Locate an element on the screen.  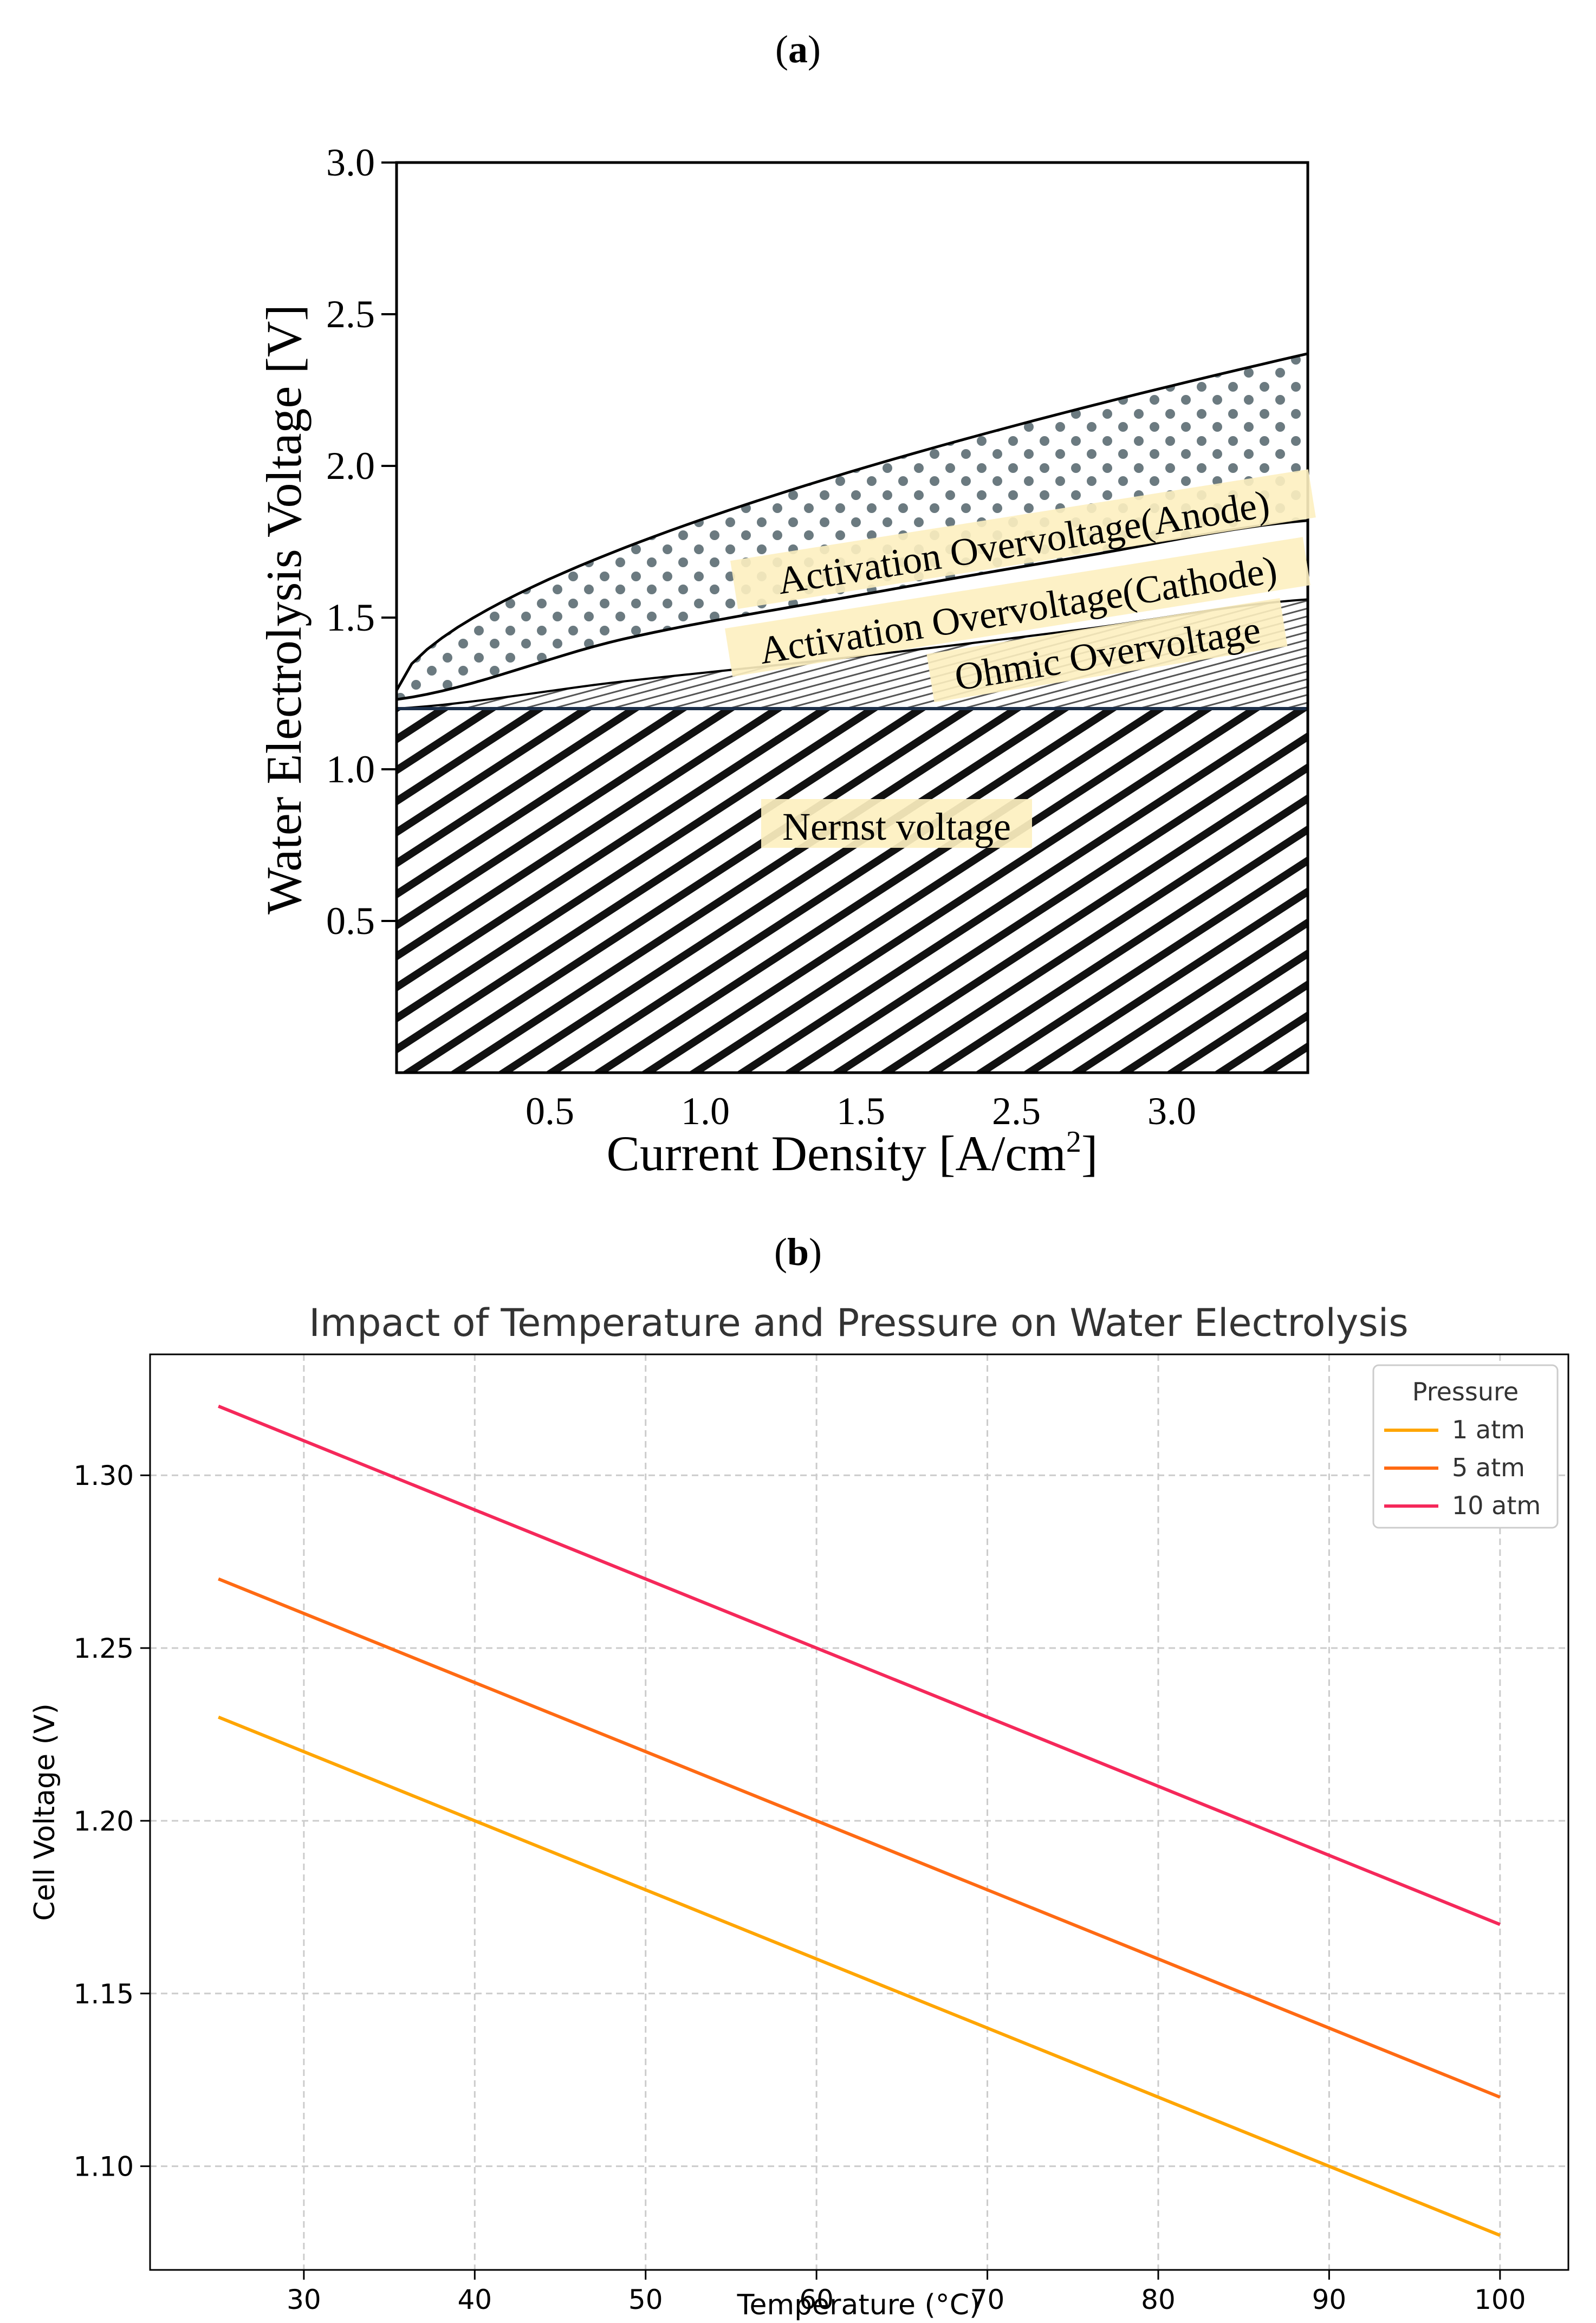
anode-region is located at coordinates (853, 526).